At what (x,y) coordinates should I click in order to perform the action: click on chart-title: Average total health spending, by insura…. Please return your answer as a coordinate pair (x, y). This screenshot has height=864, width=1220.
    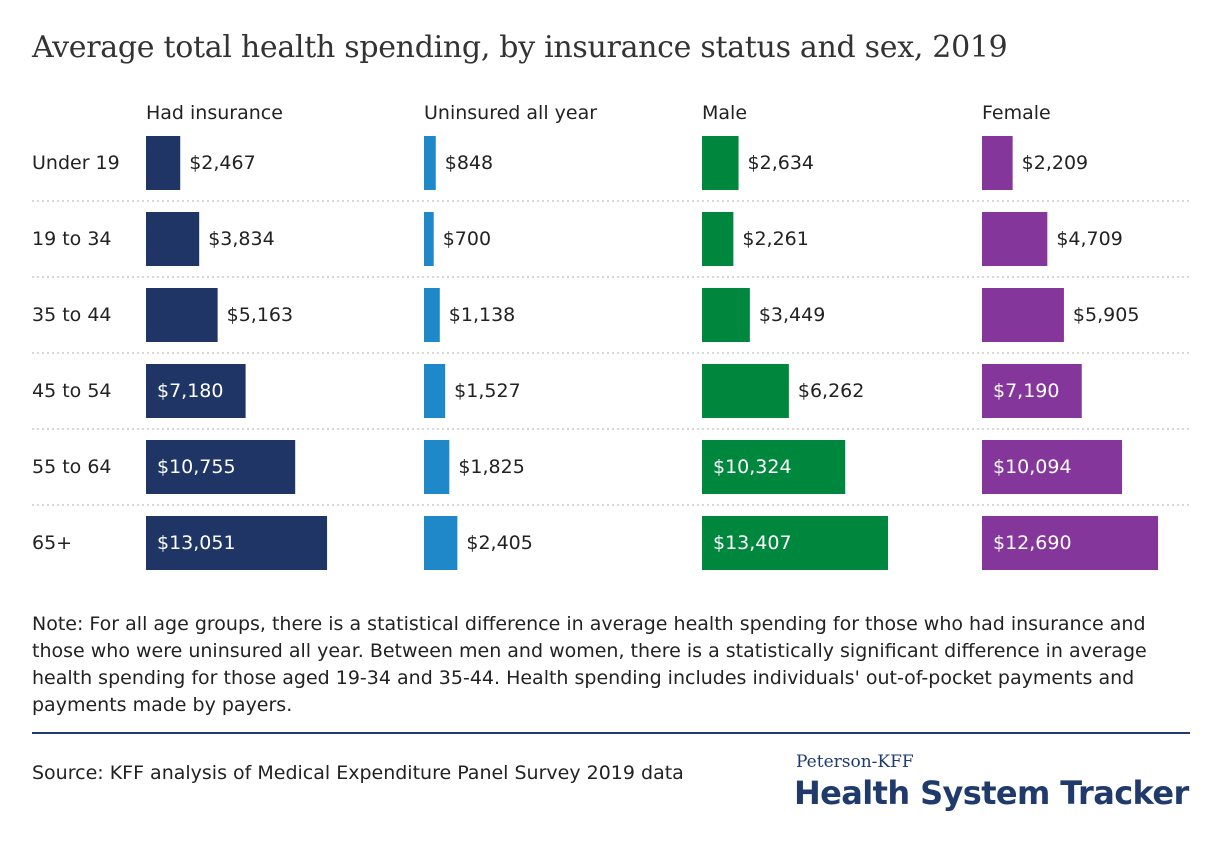
    Looking at the image, I should click on (520, 47).